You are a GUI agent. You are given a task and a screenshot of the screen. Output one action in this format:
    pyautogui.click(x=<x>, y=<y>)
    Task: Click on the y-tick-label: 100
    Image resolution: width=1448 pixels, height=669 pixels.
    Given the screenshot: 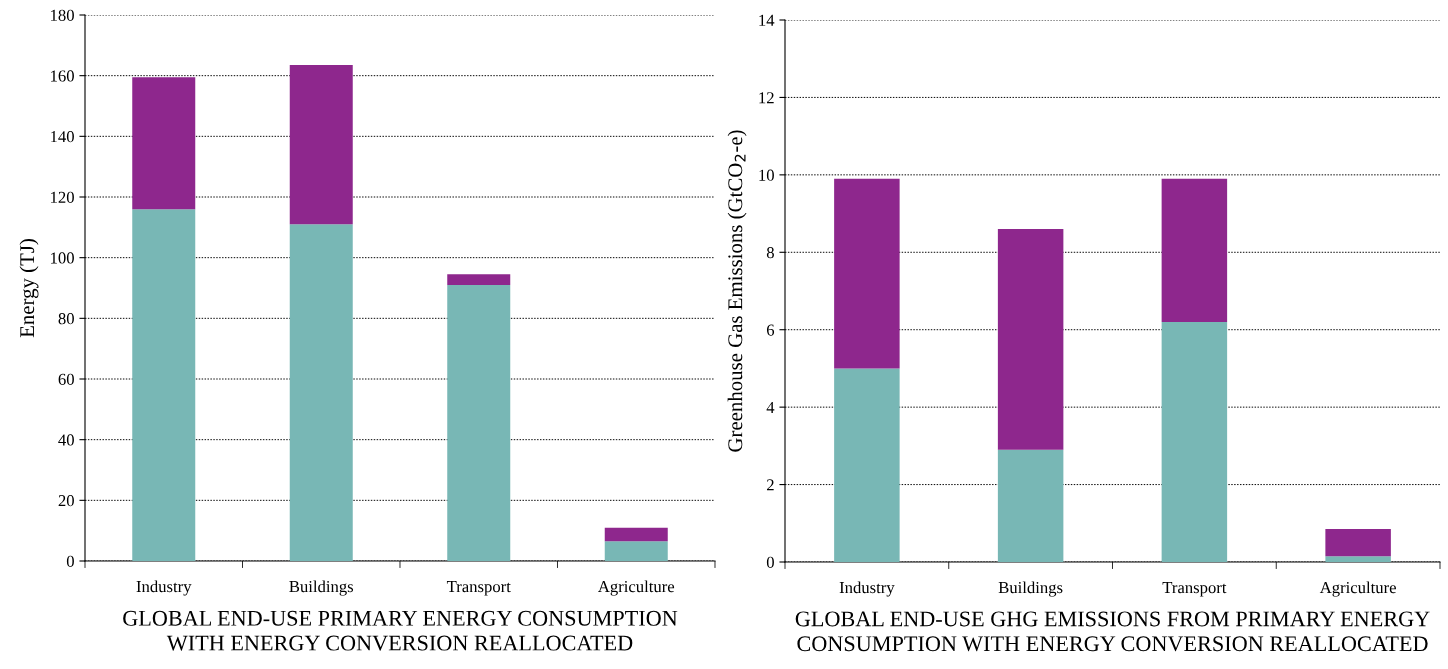 What is the action you would take?
    pyautogui.click(x=62, y=258)
    